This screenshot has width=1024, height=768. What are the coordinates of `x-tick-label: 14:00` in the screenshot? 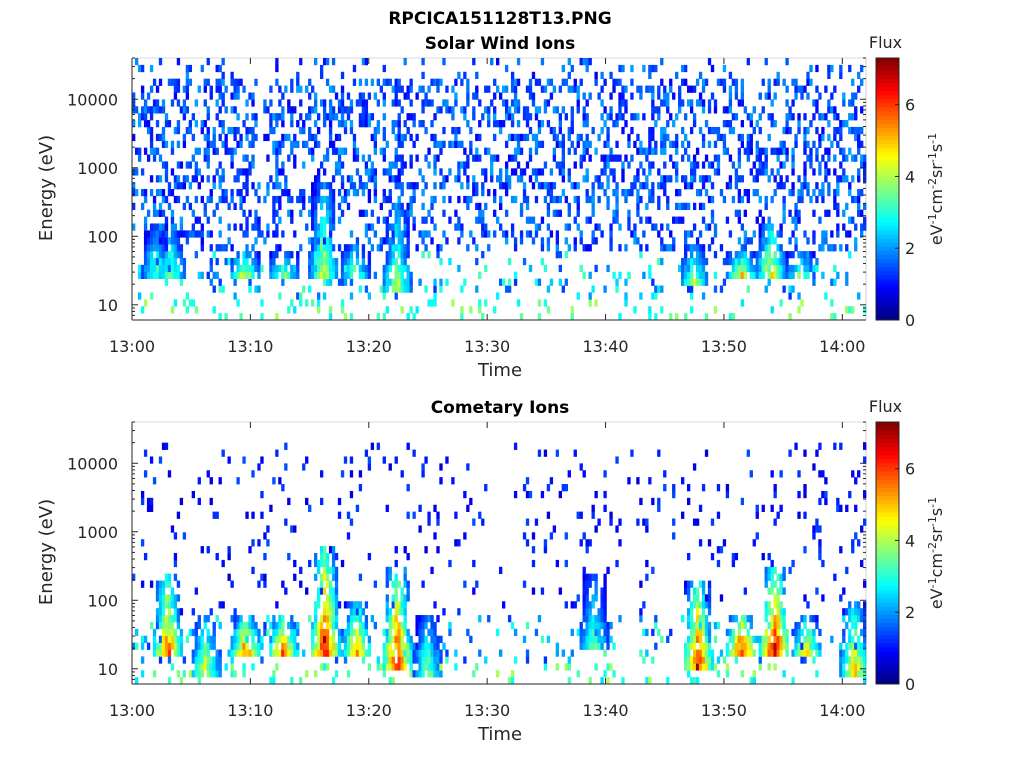 It's located at (842, 346).